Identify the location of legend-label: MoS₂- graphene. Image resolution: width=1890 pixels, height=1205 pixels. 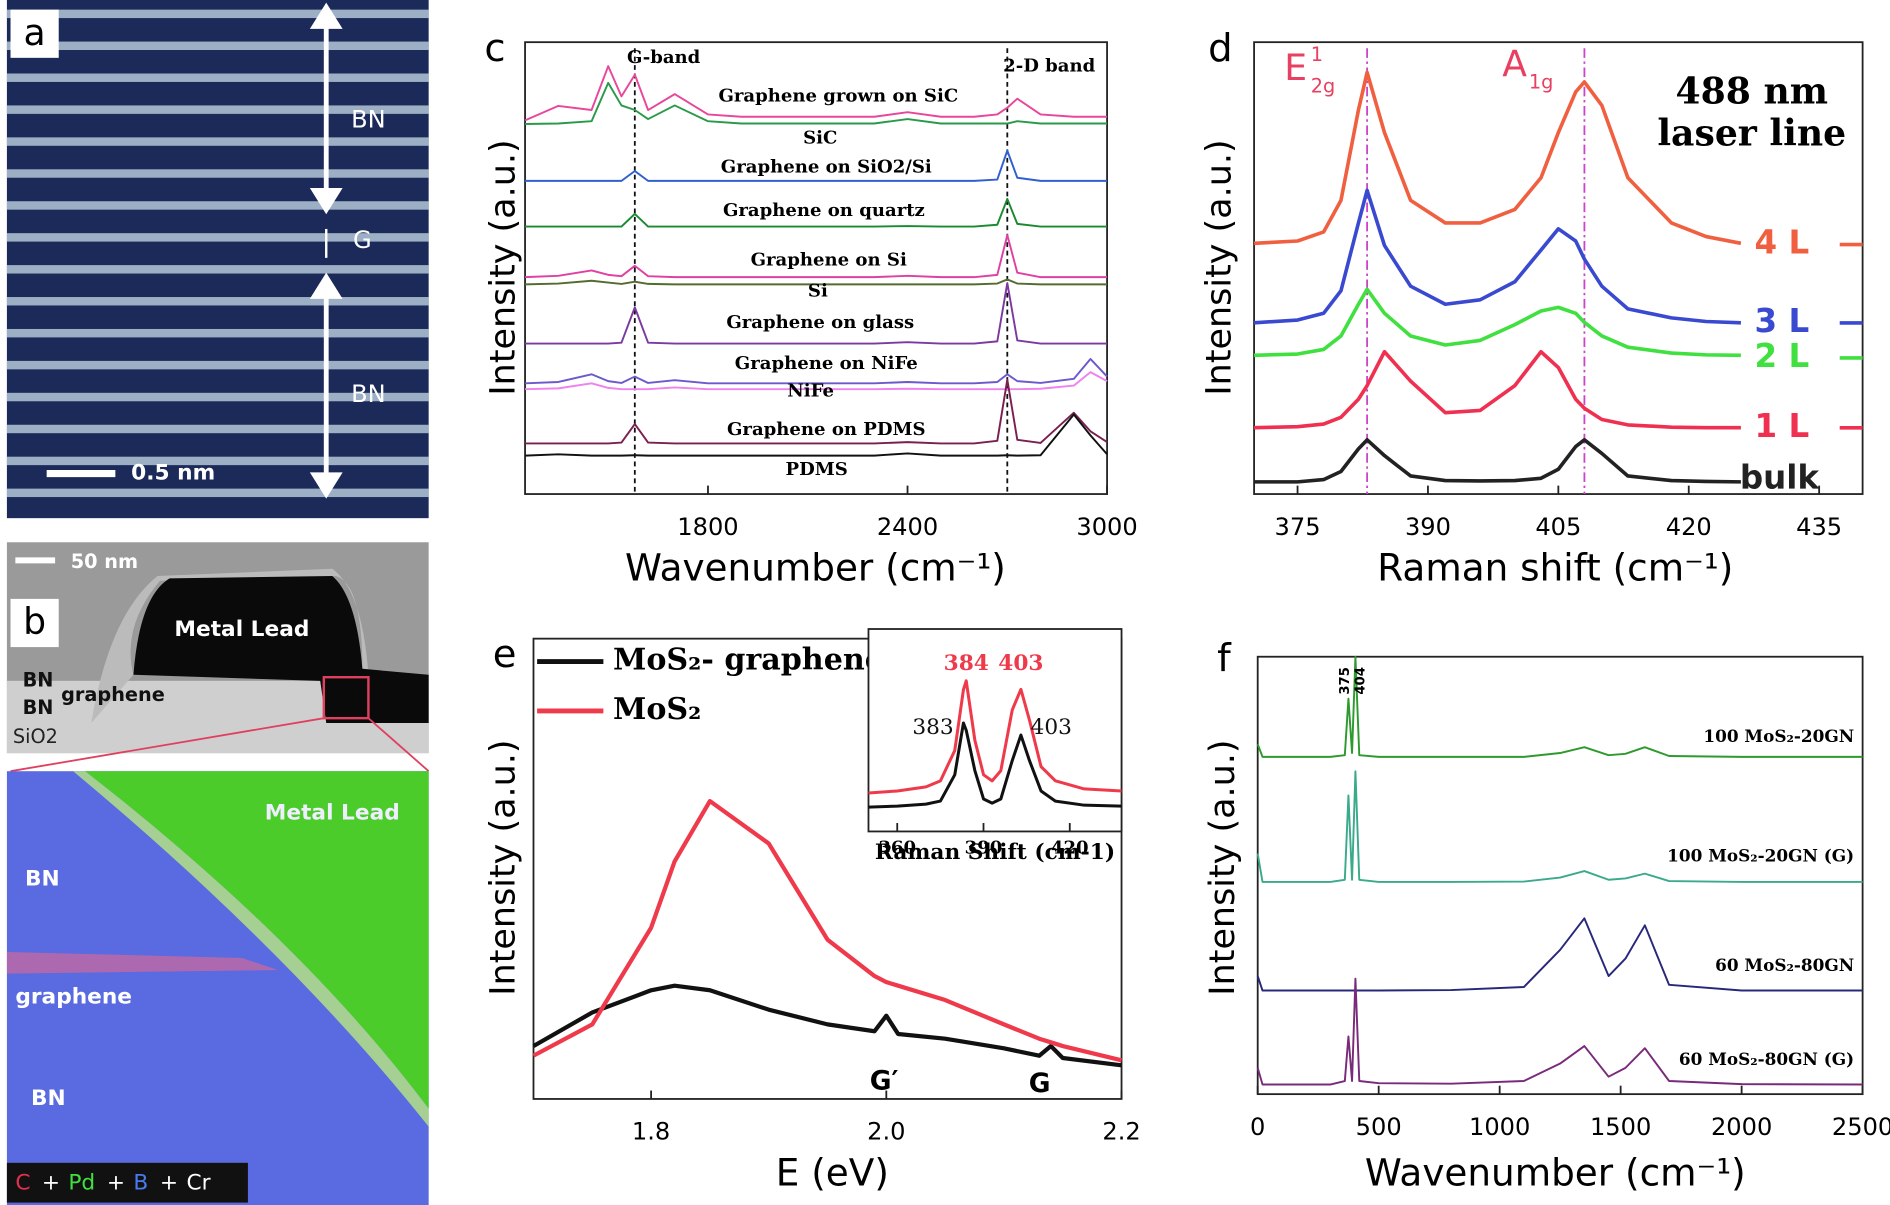
(748, 660).